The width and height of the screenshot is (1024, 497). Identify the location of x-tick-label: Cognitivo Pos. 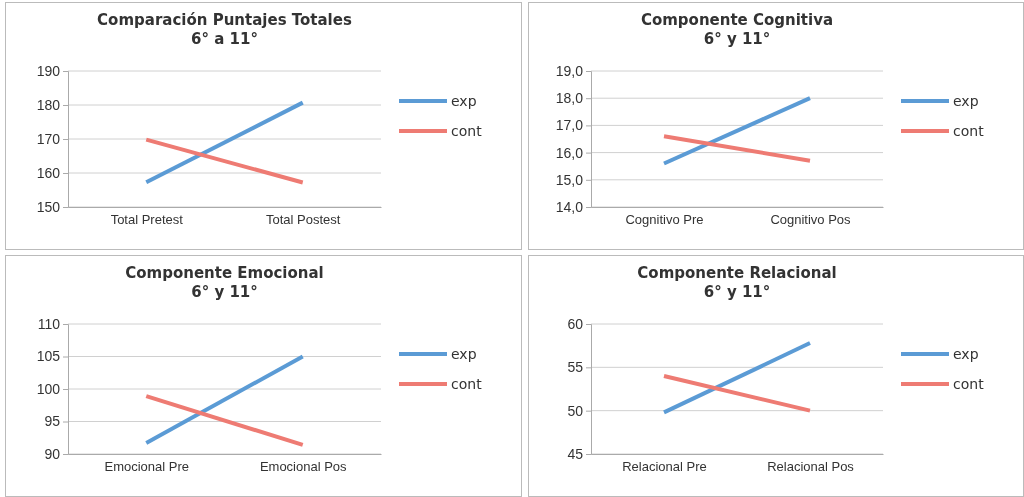
(811, 220).